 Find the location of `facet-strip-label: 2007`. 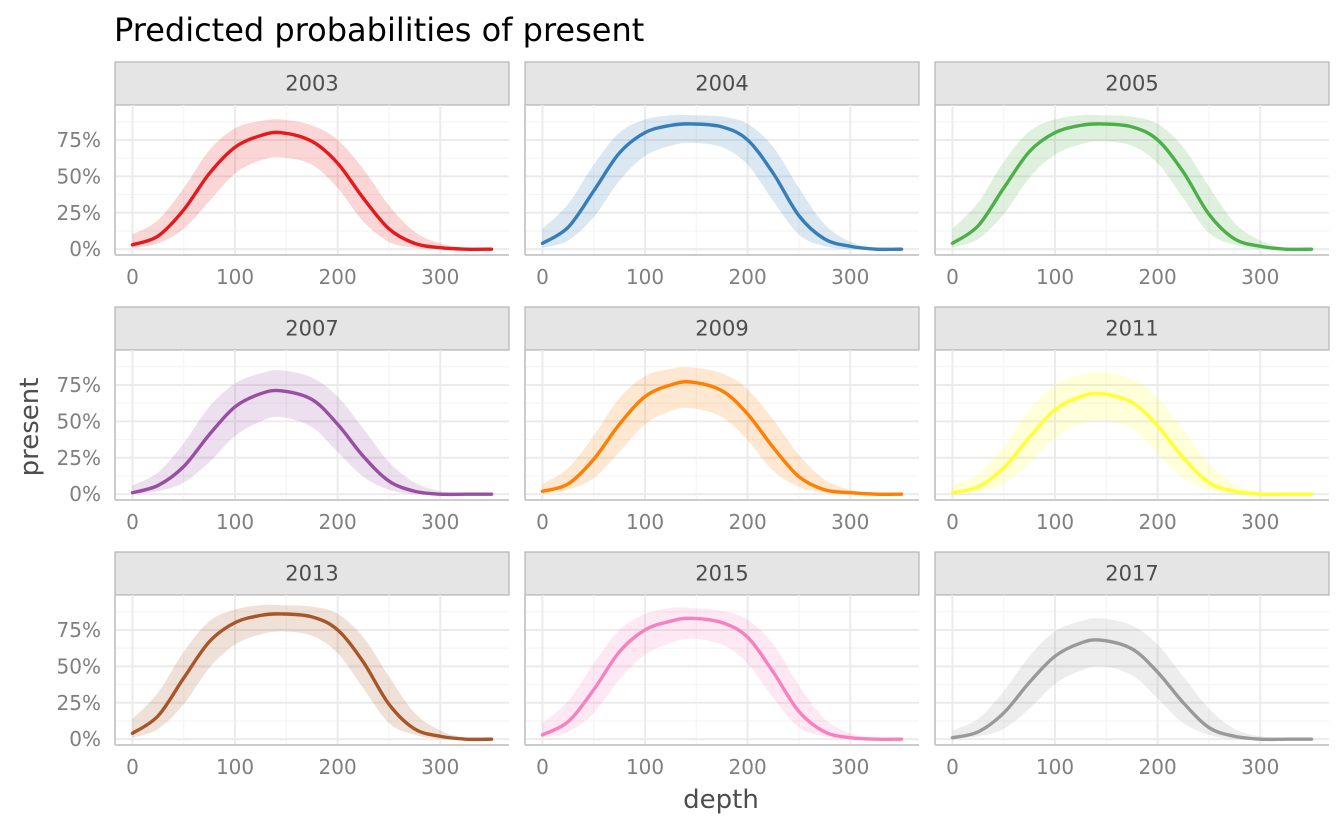

facet-strip-label: 2007 is located at coordinates (311, 329).